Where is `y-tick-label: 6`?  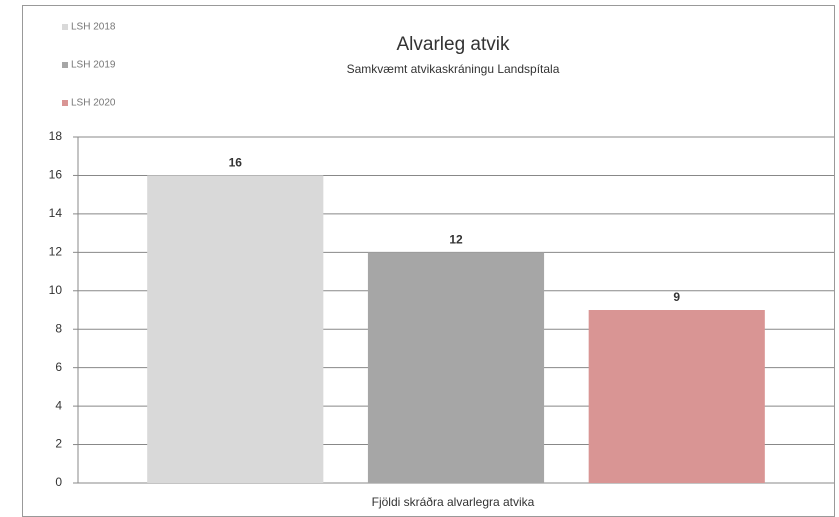
y-tick-label: 6 is located at coordinates (58, 367).